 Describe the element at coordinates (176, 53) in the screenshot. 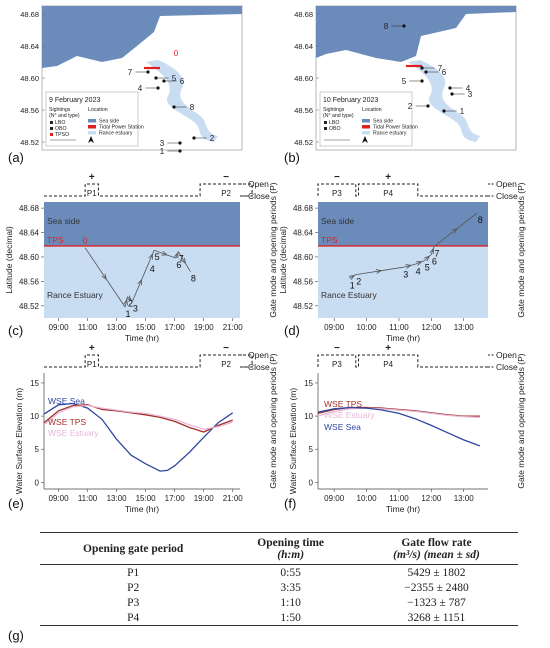

I see `sighting-label: 0` at that location.